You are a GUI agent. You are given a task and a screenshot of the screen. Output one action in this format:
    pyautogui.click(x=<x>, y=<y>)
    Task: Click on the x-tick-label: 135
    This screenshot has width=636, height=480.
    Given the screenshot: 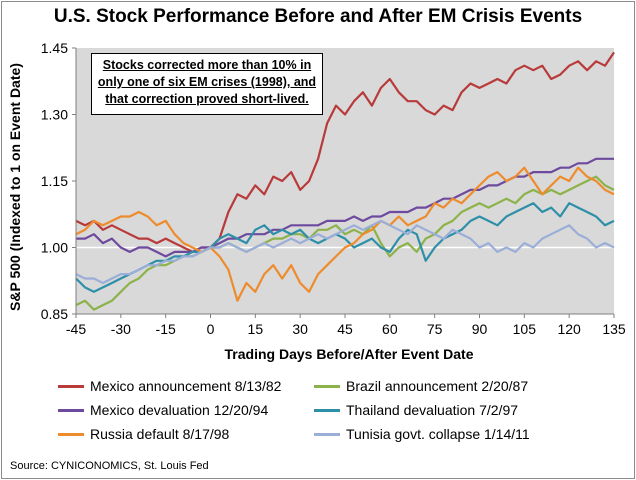 What is the action you would take?
    pyautogui.click(x=614, y=329)
    